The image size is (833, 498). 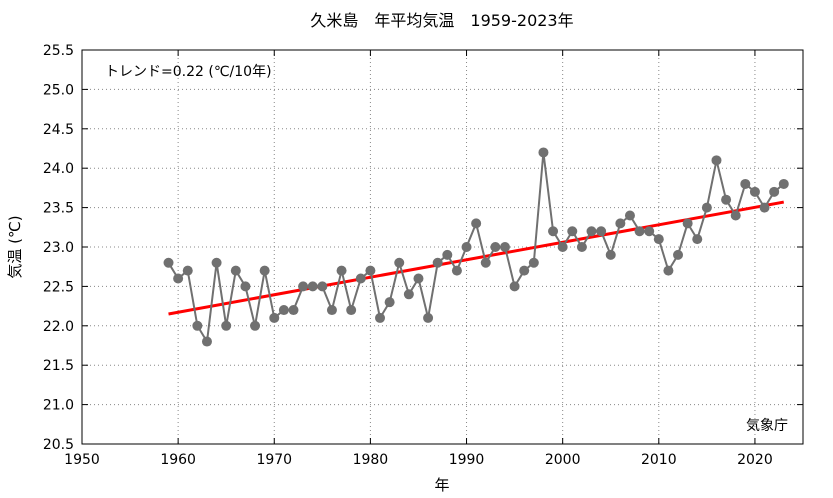 What do you see at coordinates (659, 460) in the screenshot?
I see `x-tick-label: 2010` at bounding box center [659, 460].